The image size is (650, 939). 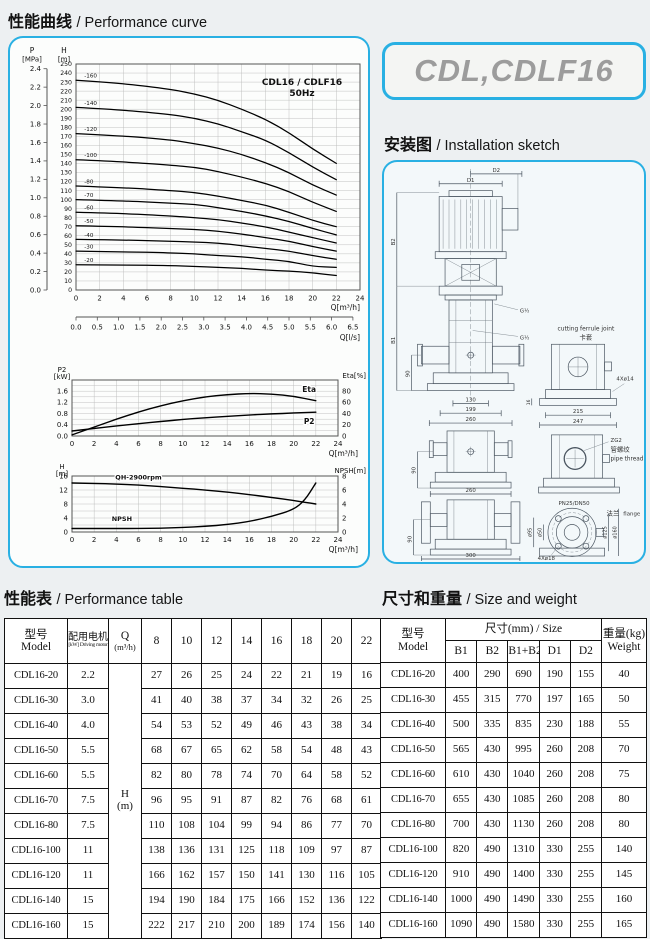 What do you see at coordinates (621, 449) in the screenshot?
I see `thread-label-zh: 管螺纹` at bounding box center [621, 449].